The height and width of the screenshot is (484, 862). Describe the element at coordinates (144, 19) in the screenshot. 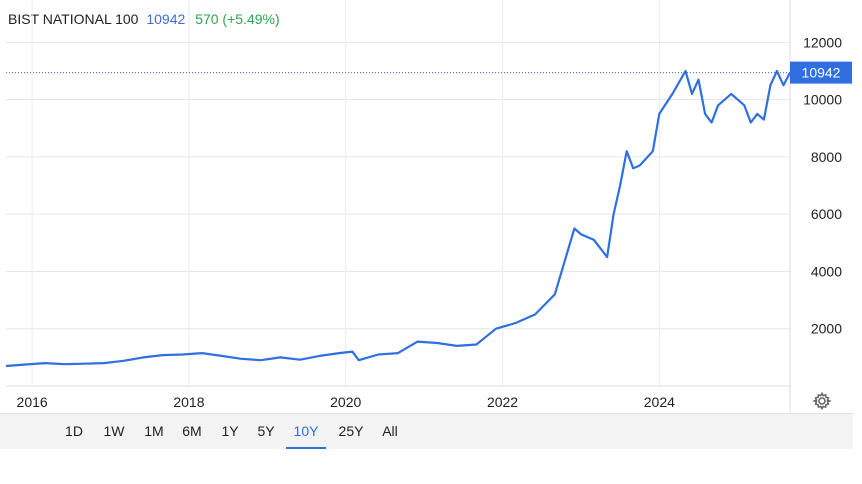

I see `chart-header: BIST NATIONAL 100 10942 570 (+5.49%)` at that location.